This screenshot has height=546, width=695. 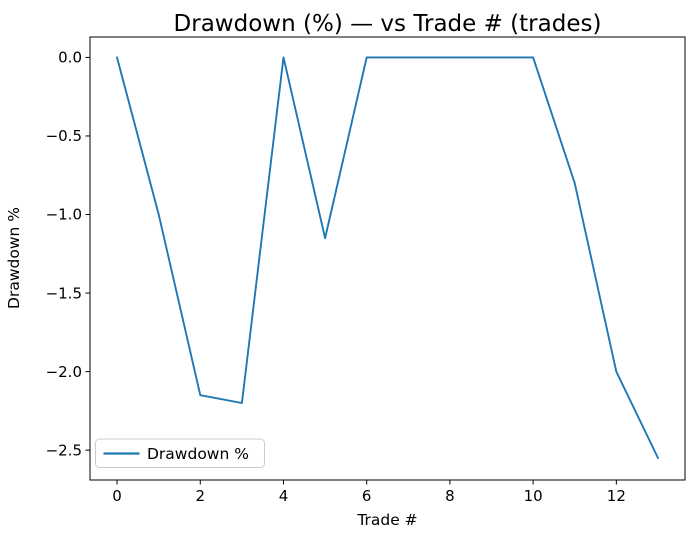 What do you see at coordinates (64, 450) in the screenshot?
I see `y-tick-label: −2.5` at bounding box center [64, 450].